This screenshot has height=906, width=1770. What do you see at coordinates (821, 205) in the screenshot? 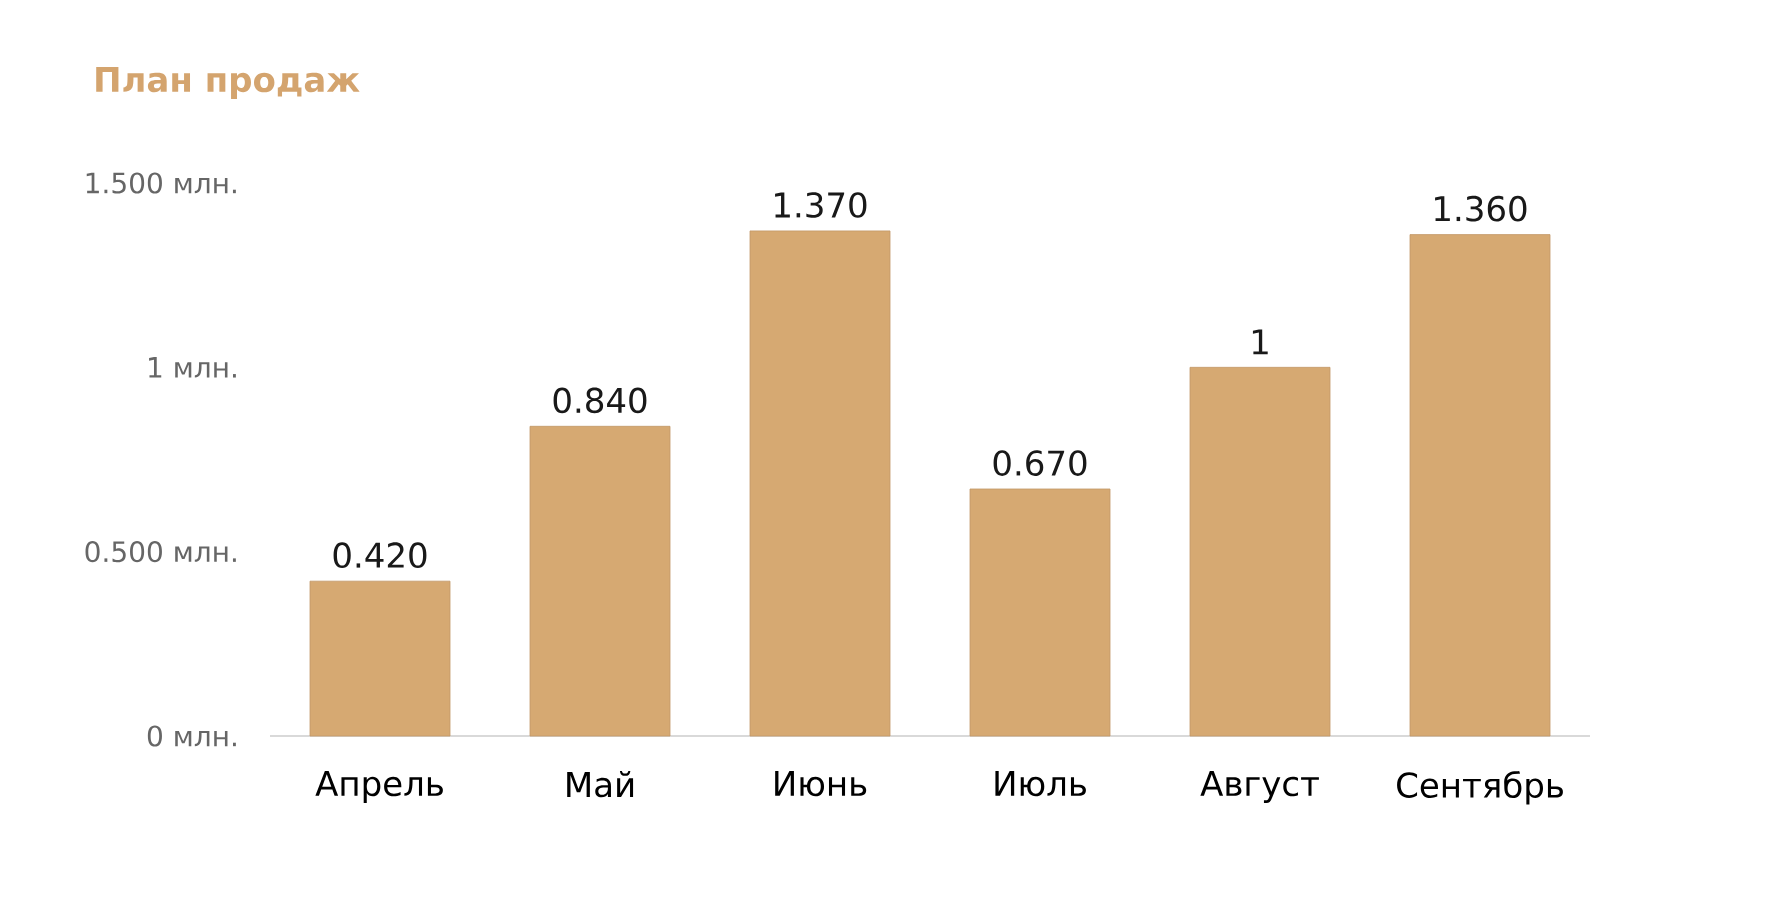
I see `data-label: 1.370` at bounding box center [821, 205].